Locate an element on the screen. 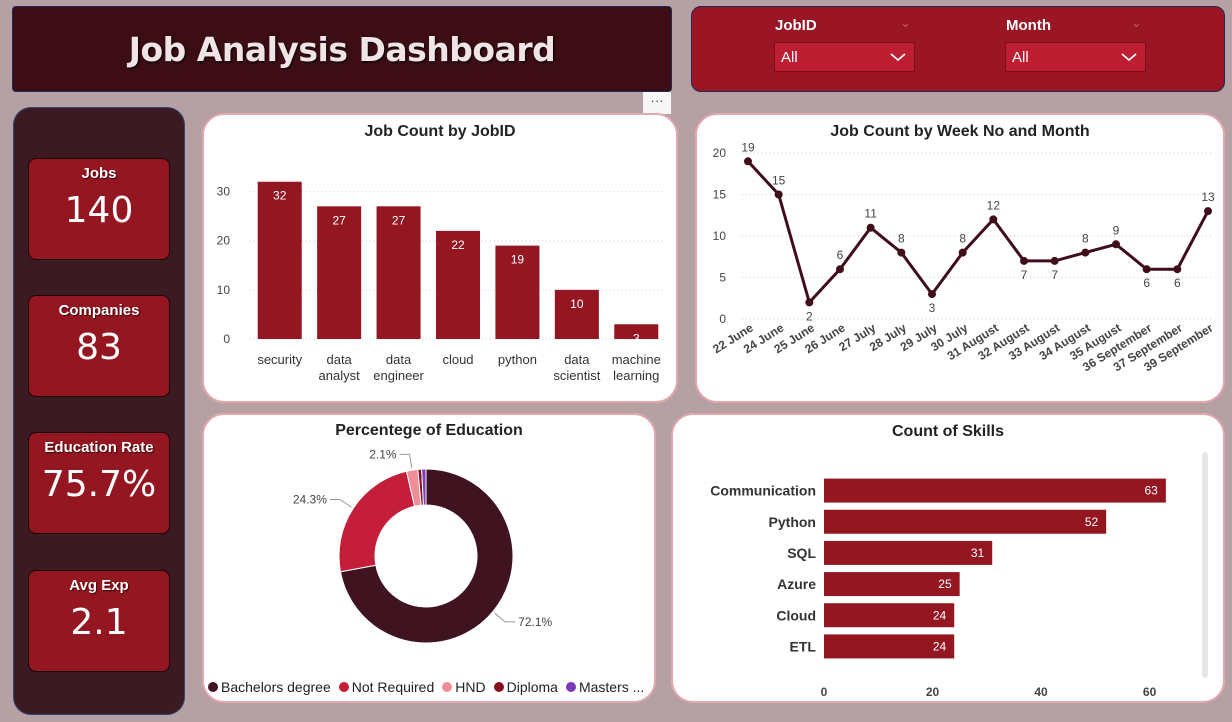 The image size is (1232, 722). kpi-label: Companies is located at coordinates (99, 310).